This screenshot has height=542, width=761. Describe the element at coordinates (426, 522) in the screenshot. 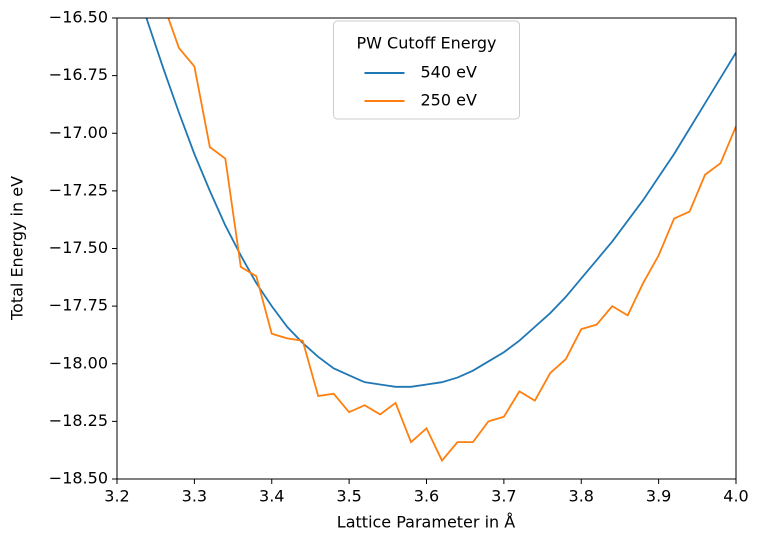

I see `x-axis-label: Lattice Parameter in Å` at that location.